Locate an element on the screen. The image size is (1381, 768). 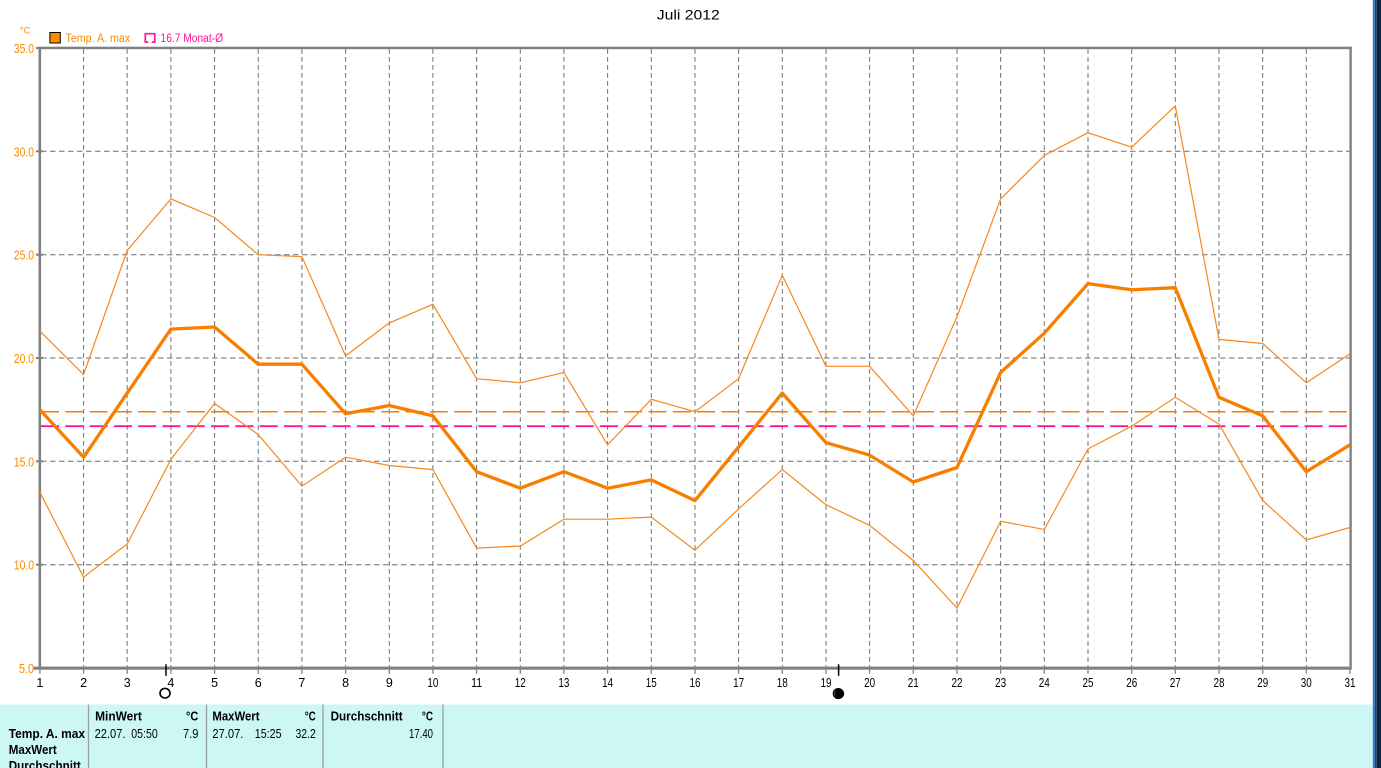
svg-text: 1 is located at coordinates (39, 683).